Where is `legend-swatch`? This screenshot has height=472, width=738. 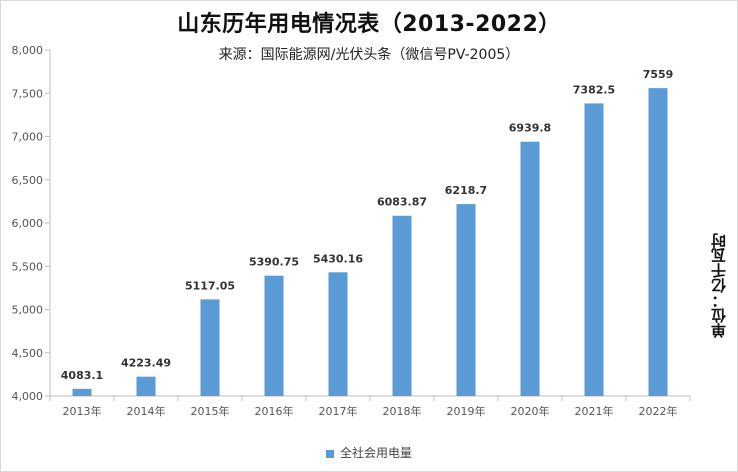 legend-swatch is located at coordinates (329, 453).